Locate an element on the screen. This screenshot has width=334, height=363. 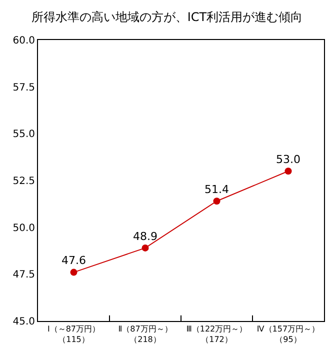
data-label: 48.9 is located at coordinates (145, 236).